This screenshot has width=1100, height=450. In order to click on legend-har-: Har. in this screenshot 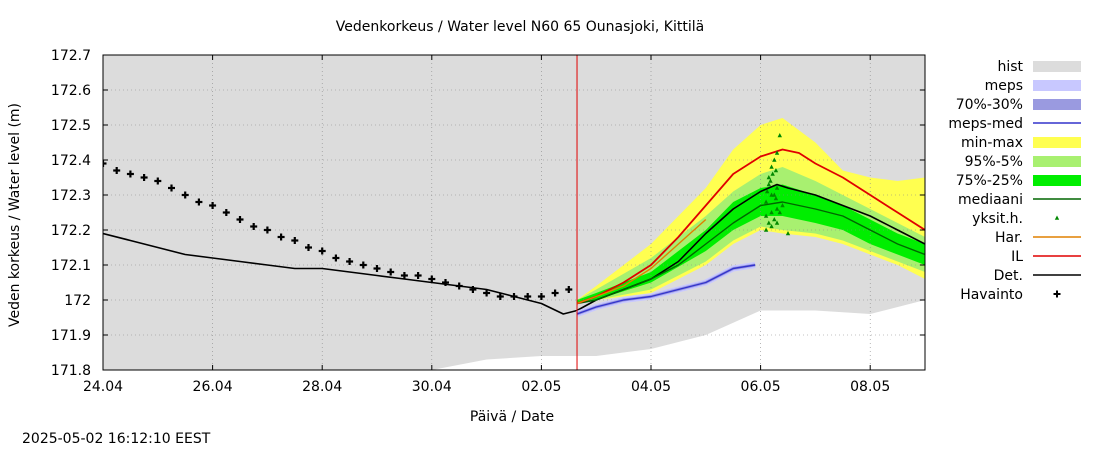, I will do `click(1038, 238)`.